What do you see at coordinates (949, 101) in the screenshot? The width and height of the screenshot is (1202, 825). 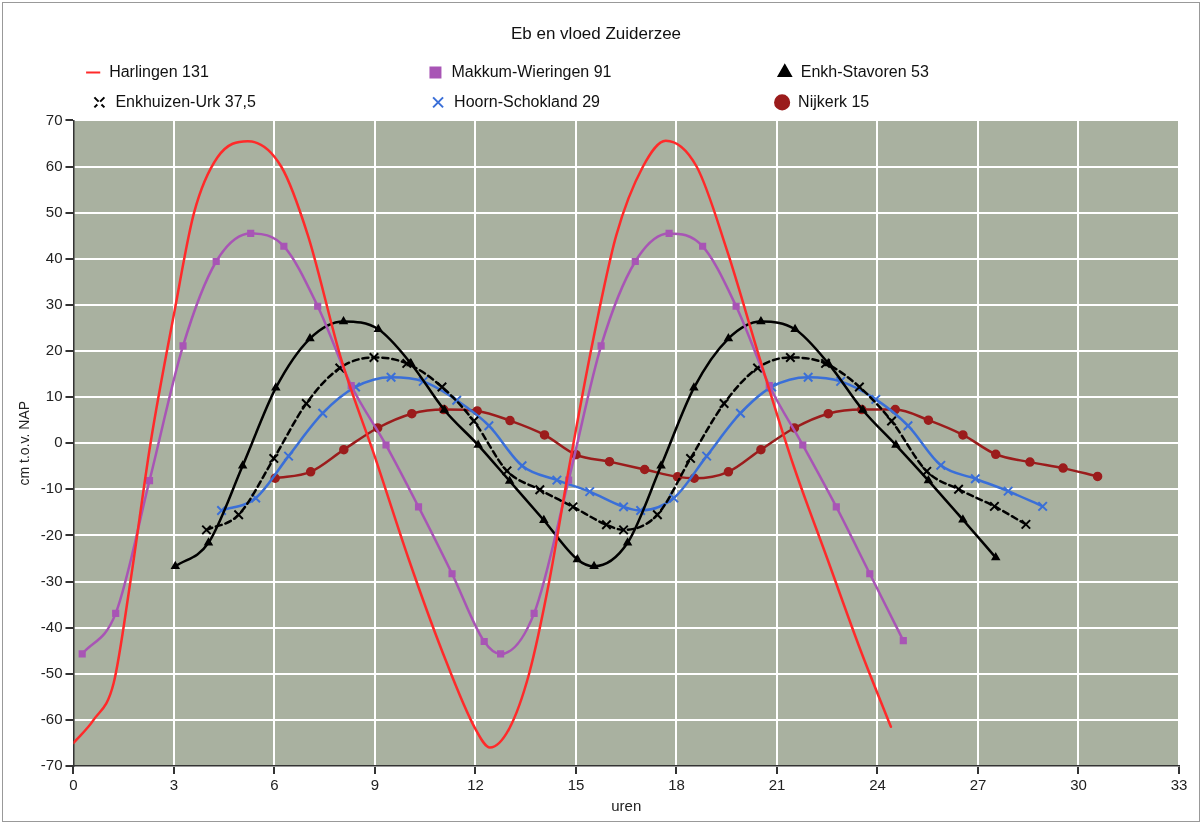 I see `legend-label: Nijkerk 15` at bounding box center [949, 101].